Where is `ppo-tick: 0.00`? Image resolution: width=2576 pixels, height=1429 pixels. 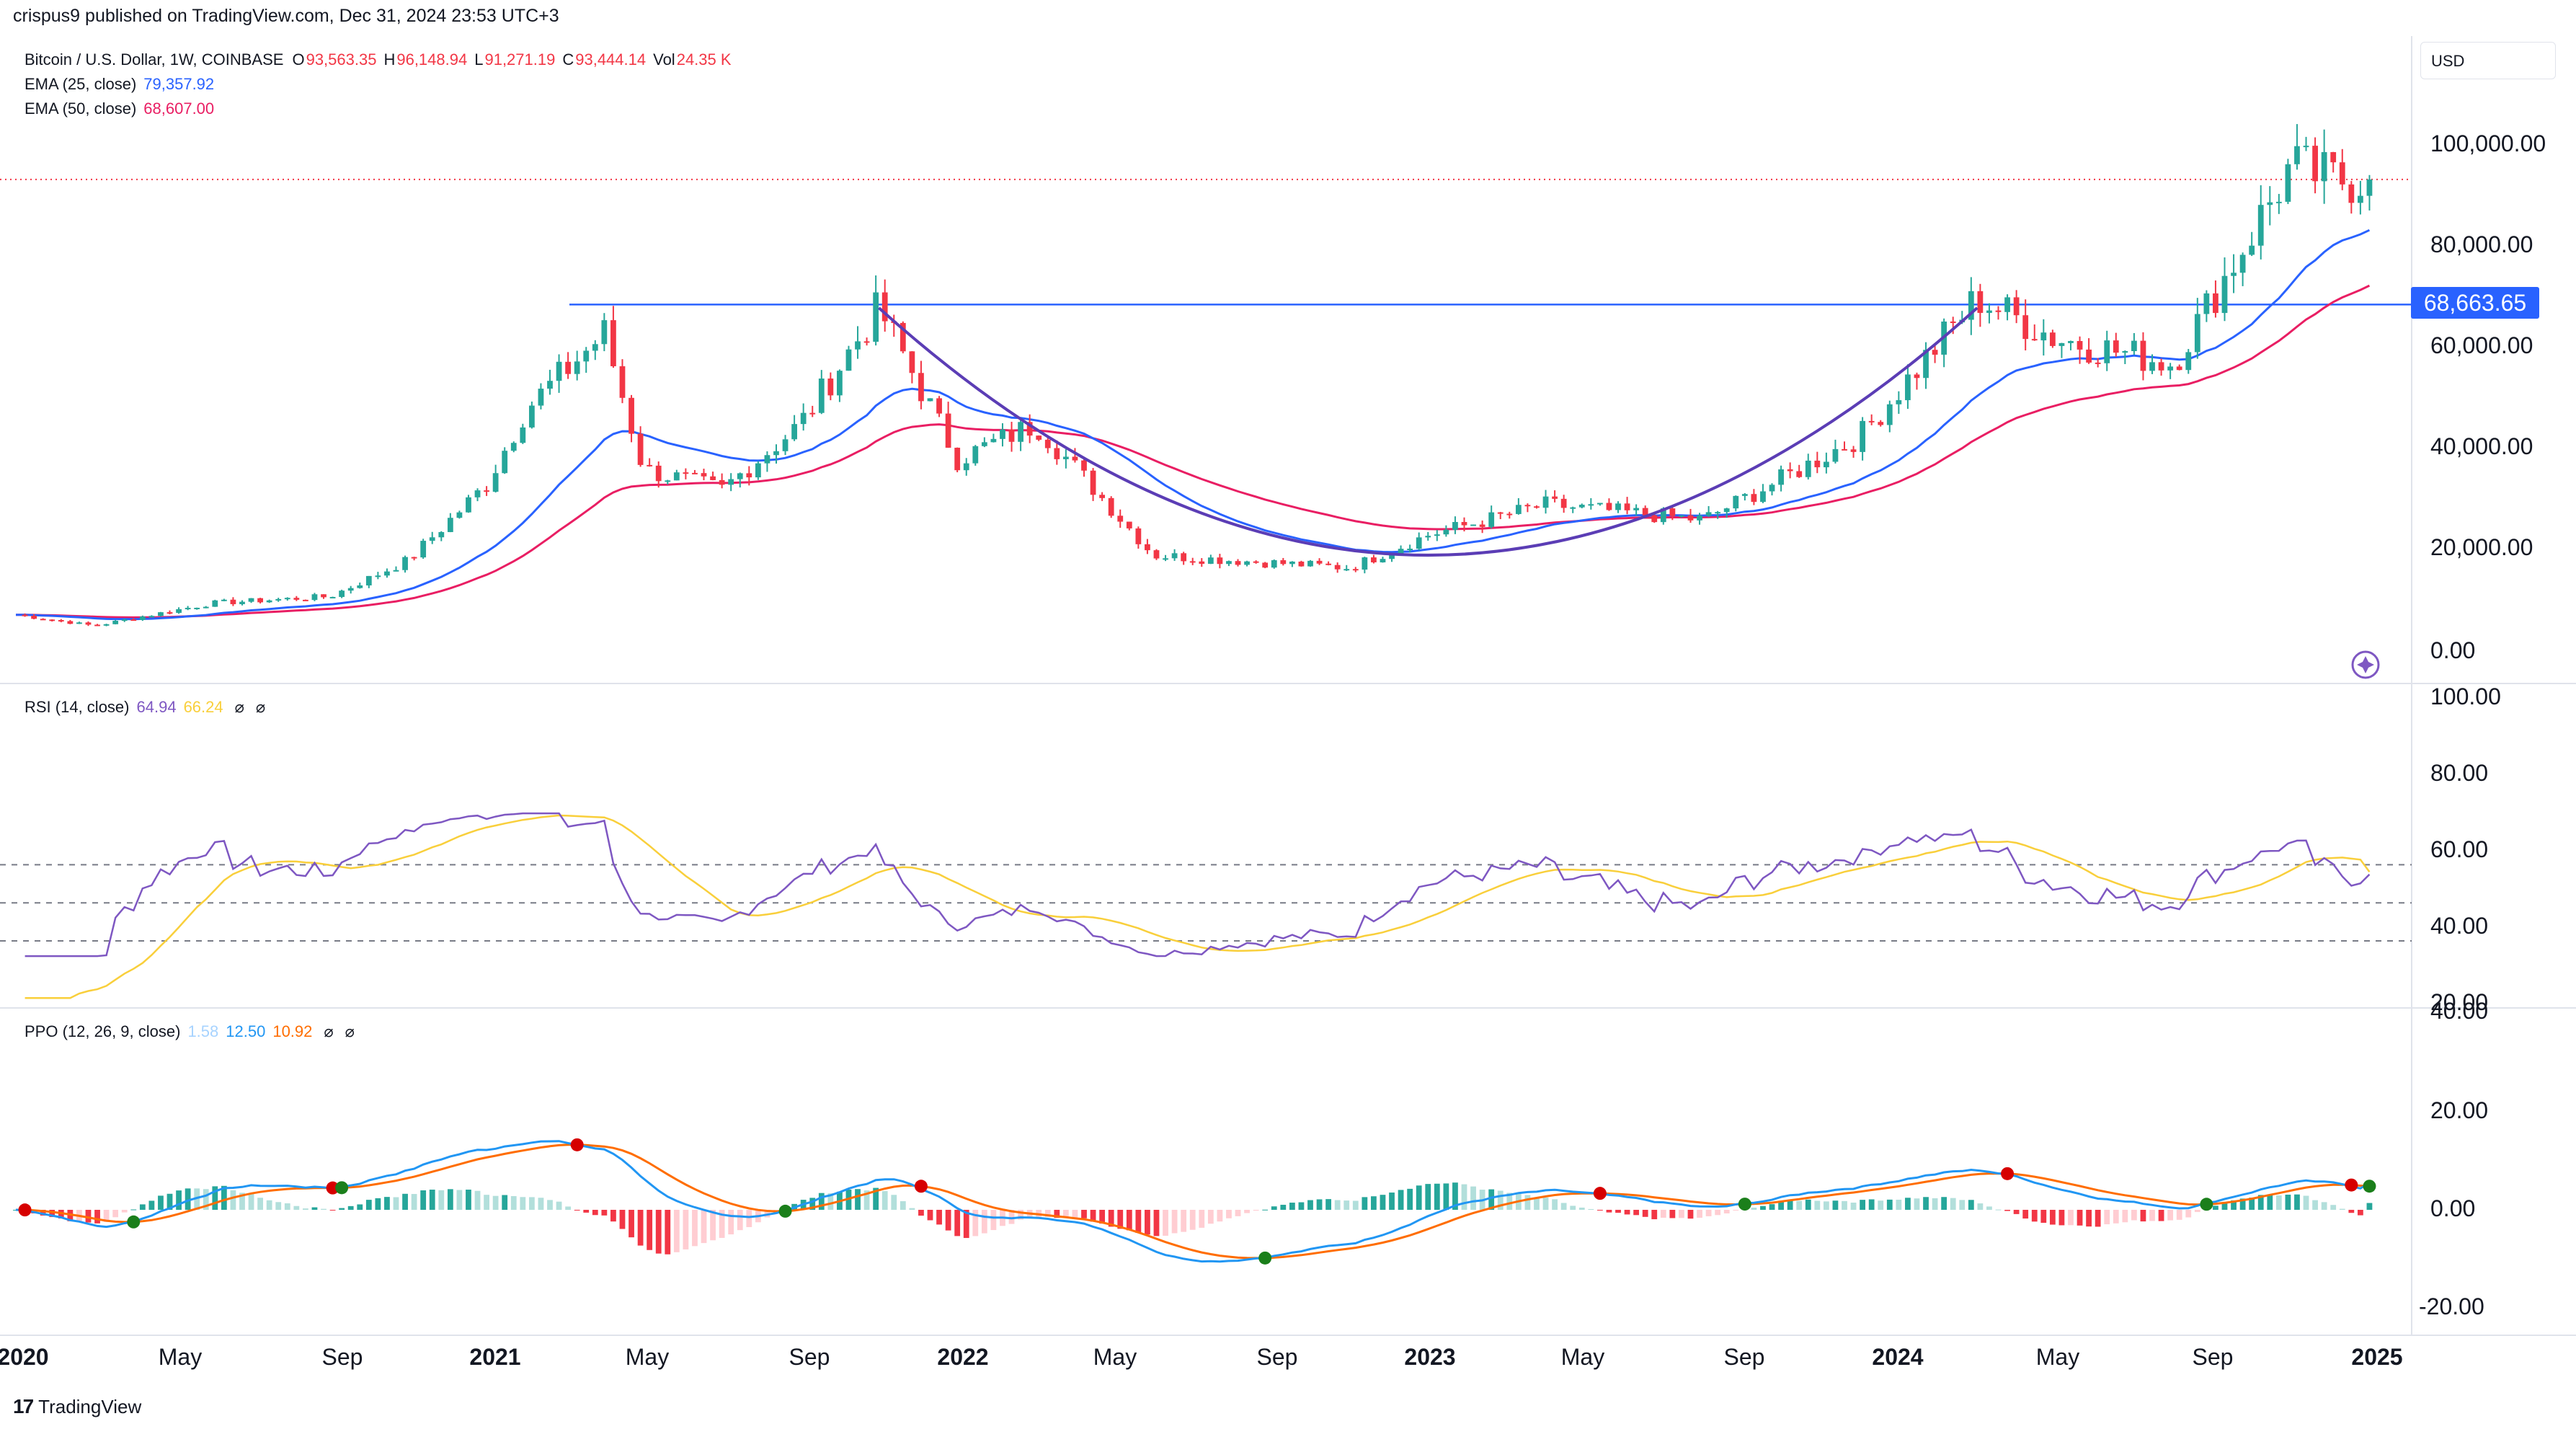
ppo-tick: 0.00 is located at coordinates (2453, 1208).